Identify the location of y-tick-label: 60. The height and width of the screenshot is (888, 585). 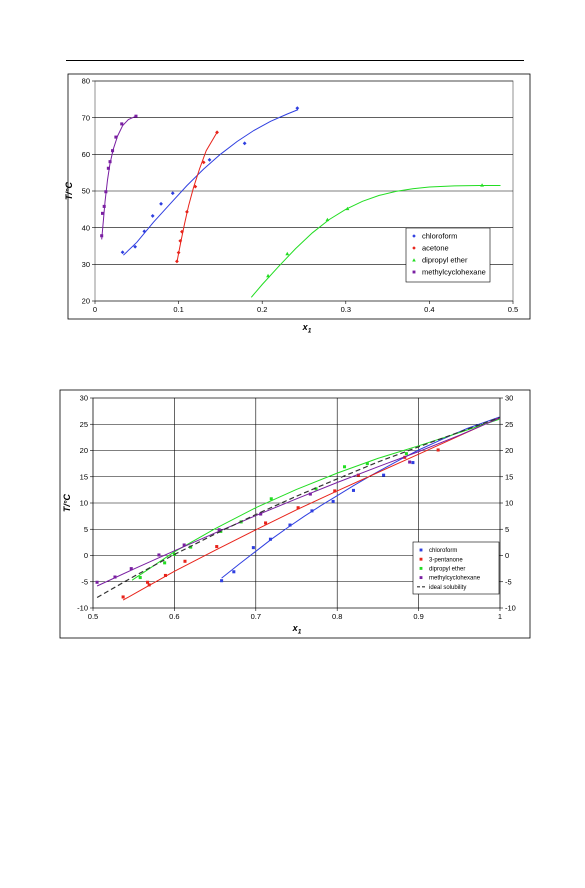
(86, 154).